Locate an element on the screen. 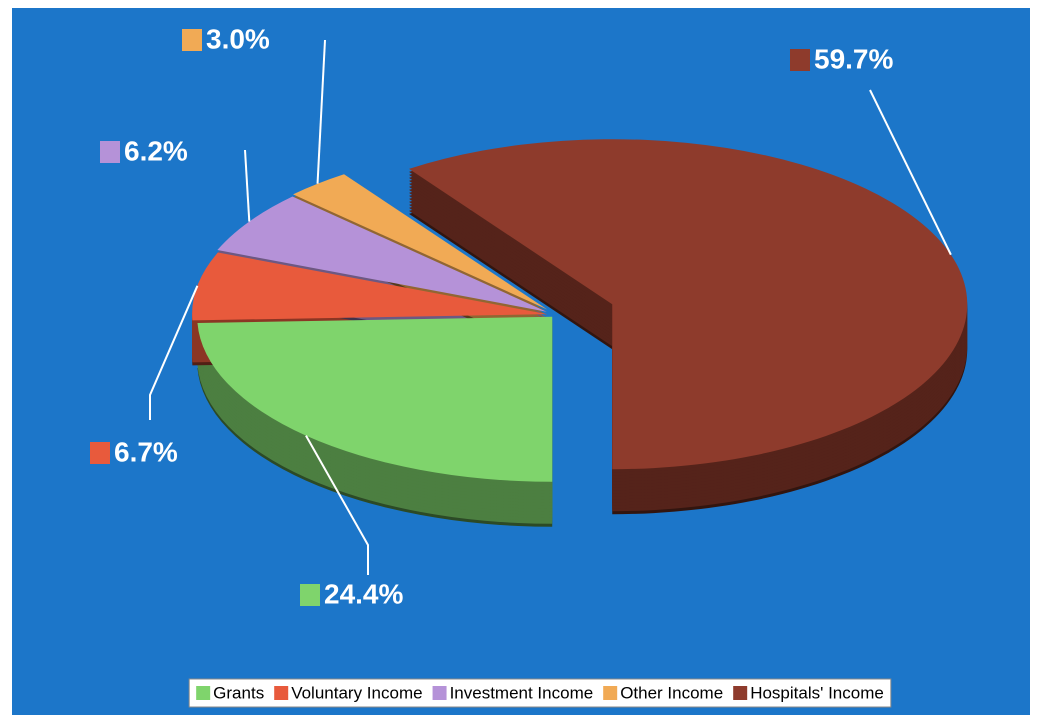 This screenshot has height=728, width=1043. legend-label: Voluntary Income is located at coordinates (356, 692).